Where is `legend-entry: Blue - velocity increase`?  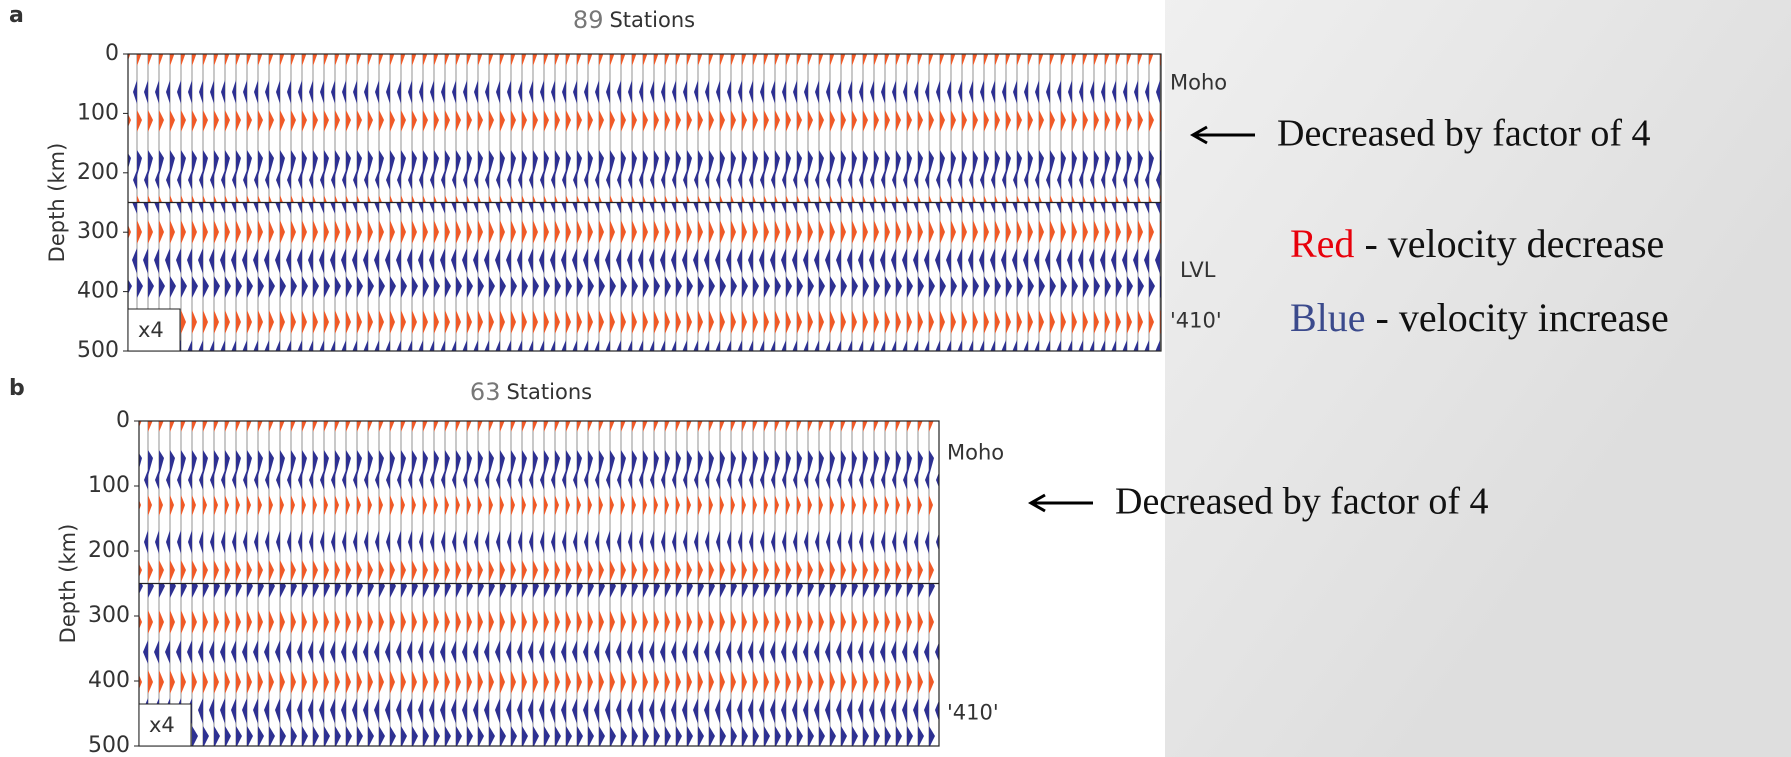 legend-entry: Blue - velocity increase is located at coordinates (1479, 317).